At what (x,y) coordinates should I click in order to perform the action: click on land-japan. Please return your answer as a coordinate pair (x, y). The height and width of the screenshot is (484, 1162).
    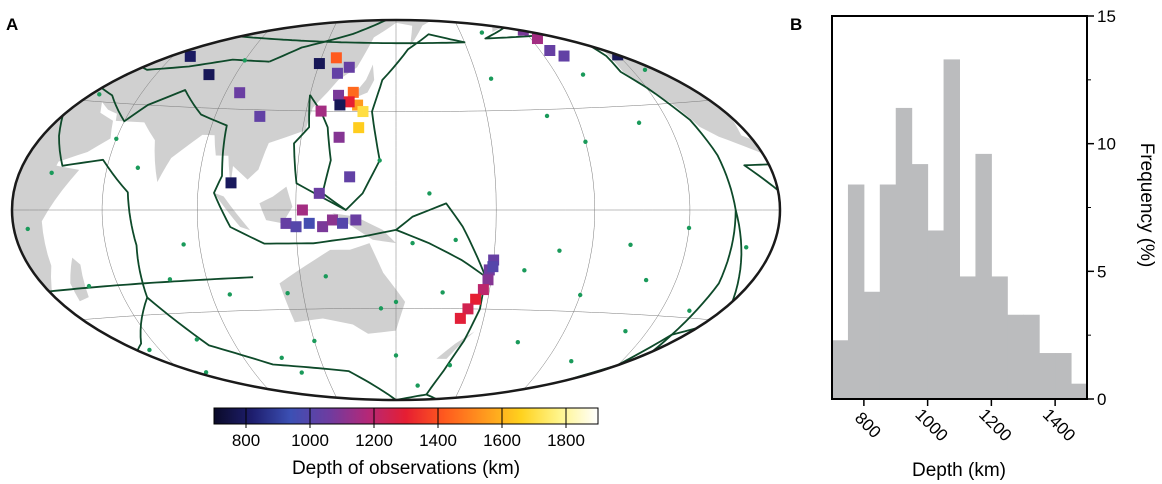
    Looking at the image, I should click on (355, 86).